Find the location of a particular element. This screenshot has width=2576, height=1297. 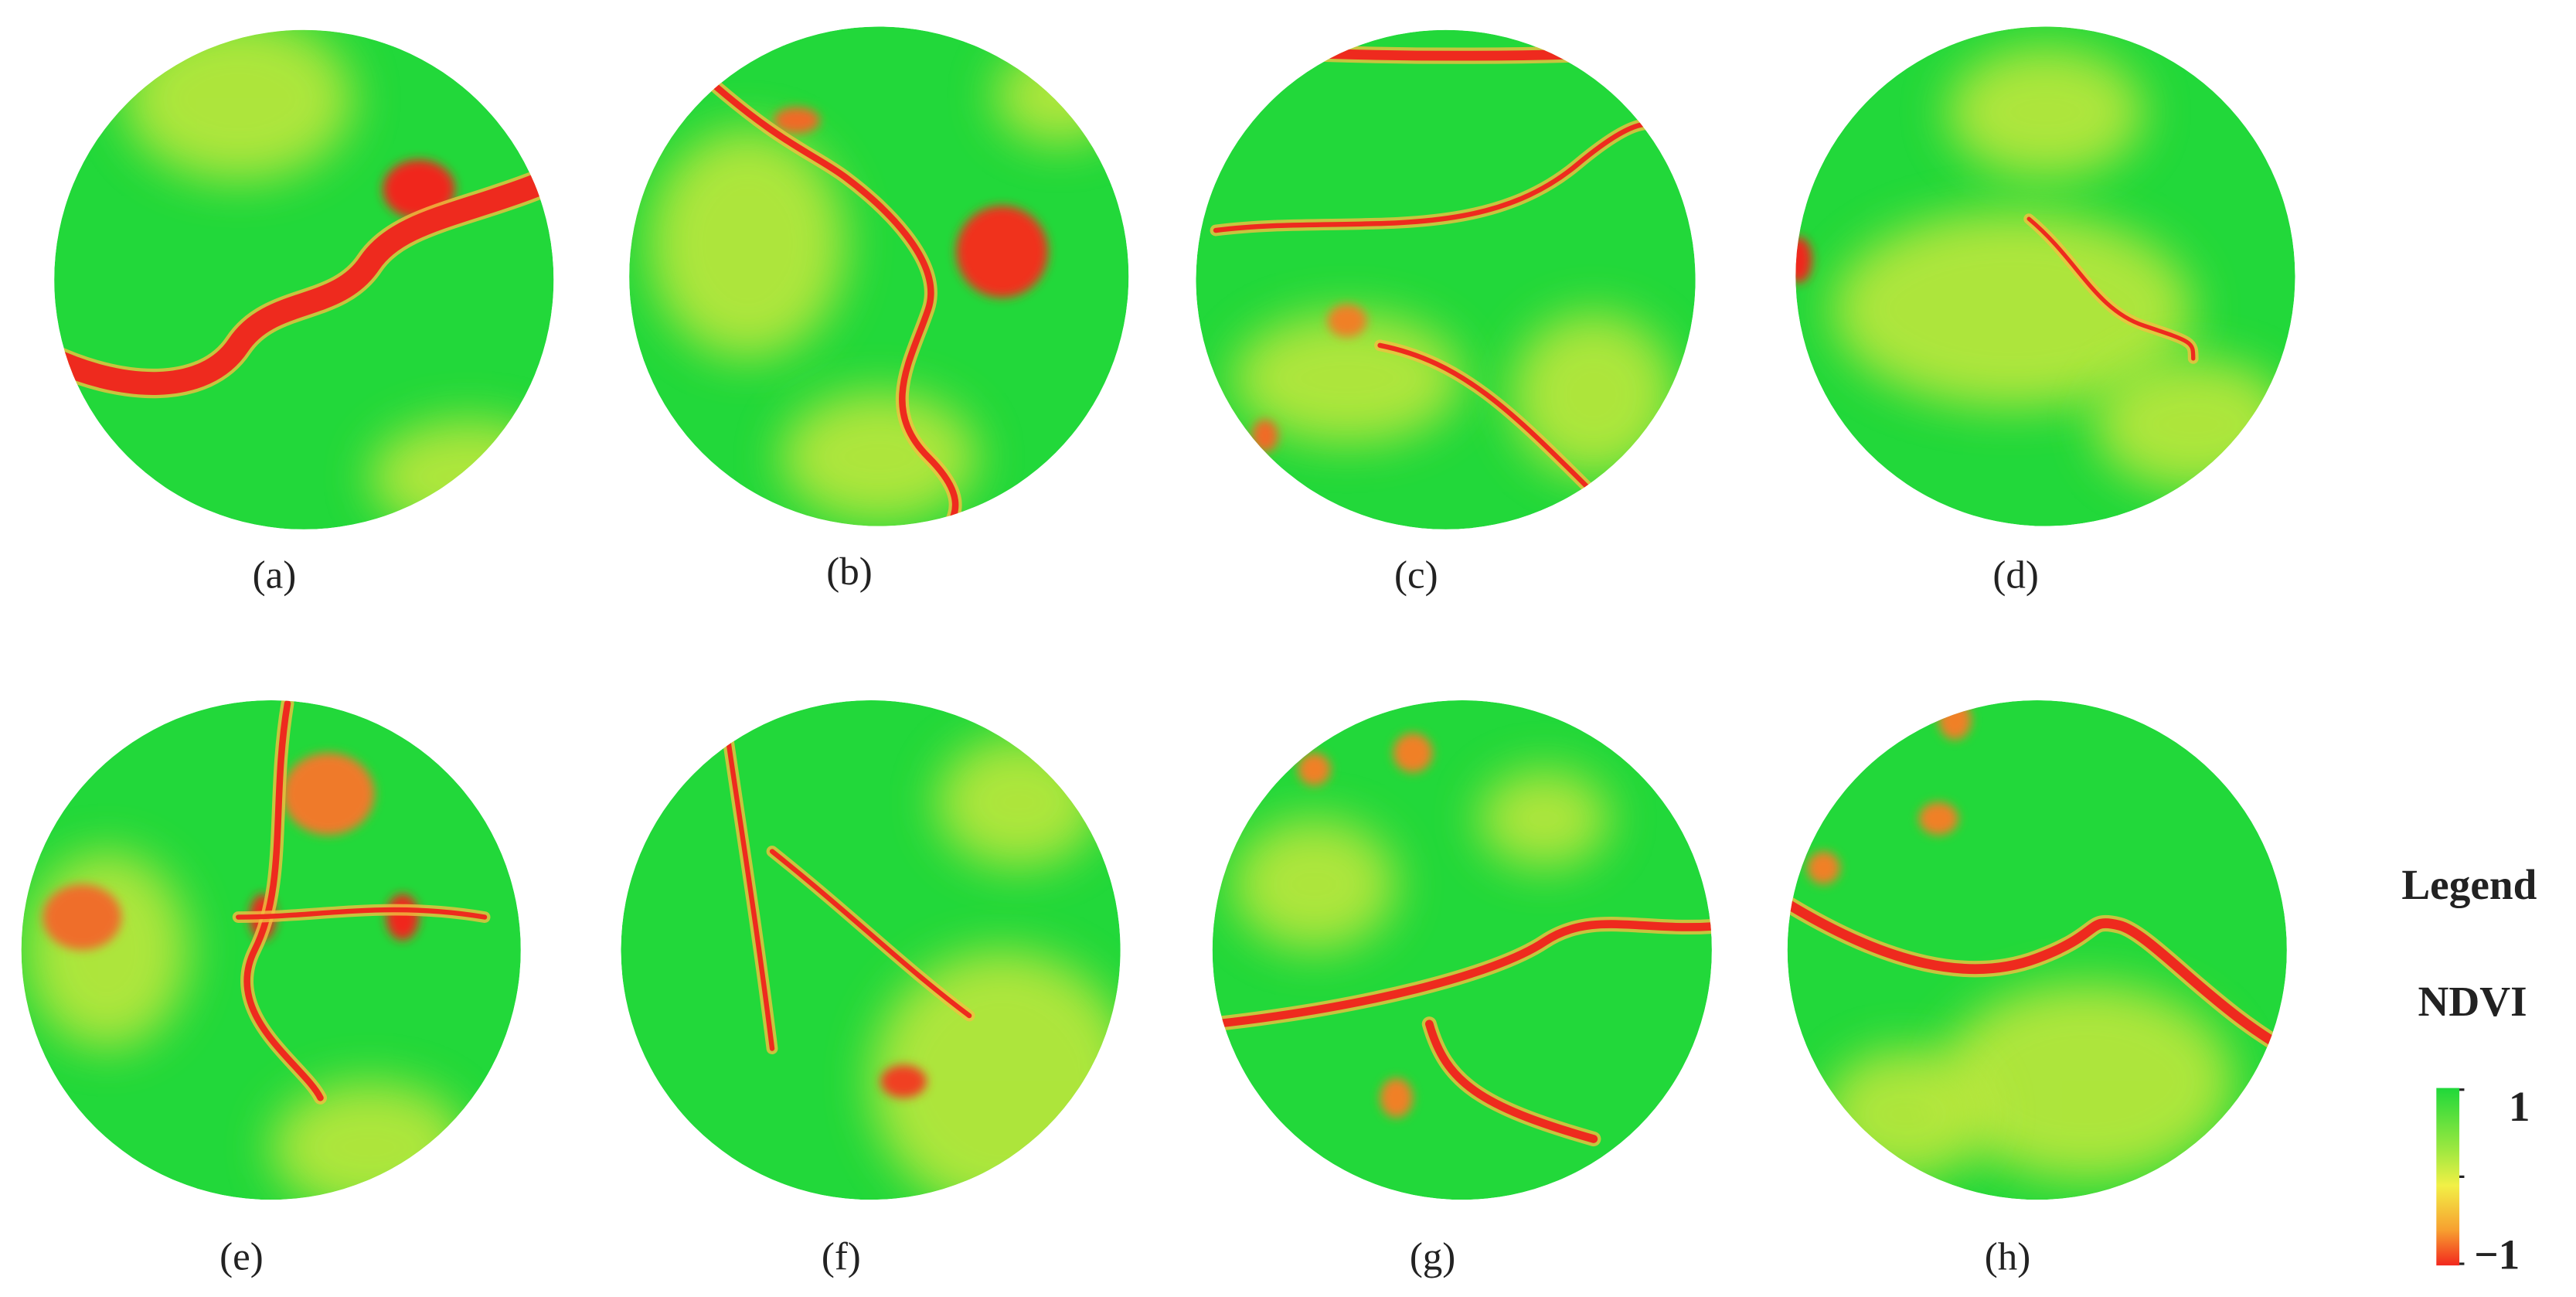

legend: Legend NDVI 1 −1 is located at coordinates (2469, 1070).